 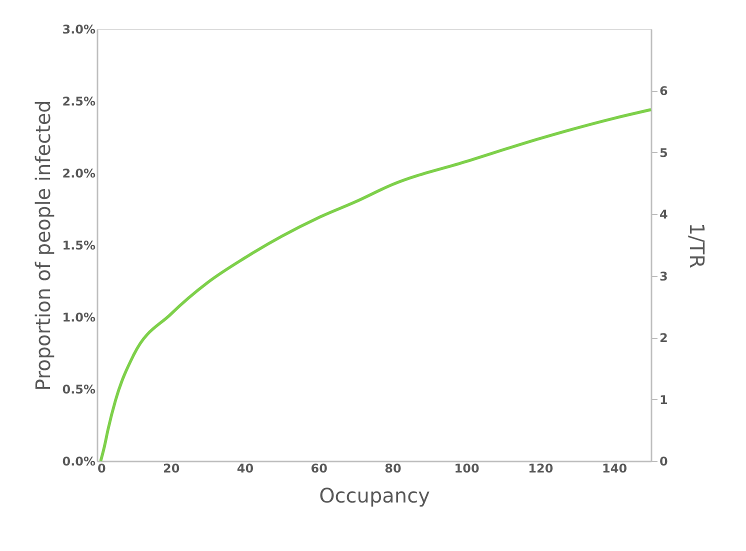 I want to click on y-tick-label: 1.0%, so click(x=79, y=317).